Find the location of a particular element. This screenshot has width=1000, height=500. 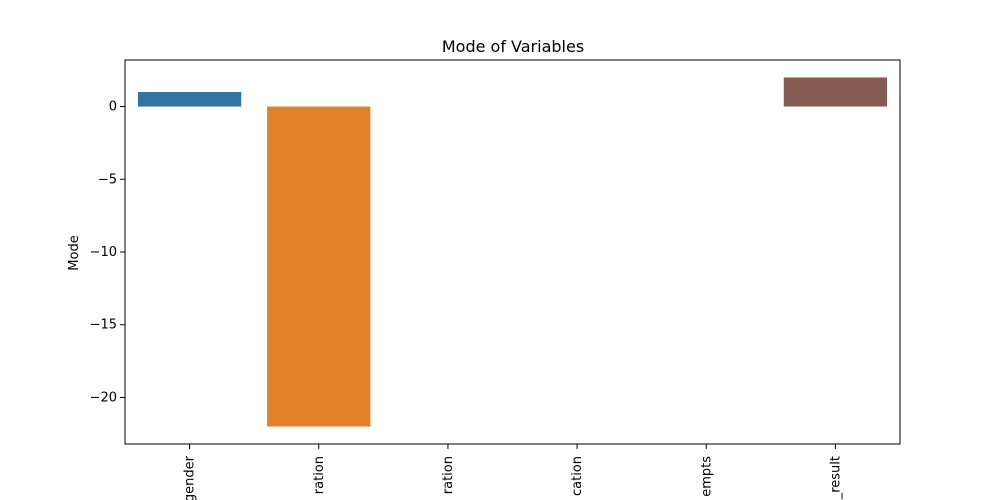

x-tick-label-1: ration is located at coordinates (319, 475).